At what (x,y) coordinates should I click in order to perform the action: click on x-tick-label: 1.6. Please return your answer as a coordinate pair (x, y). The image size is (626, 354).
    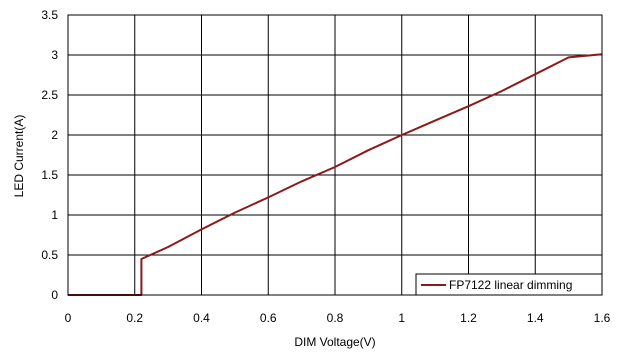
    Looking at the image, I should click on (602, 318).